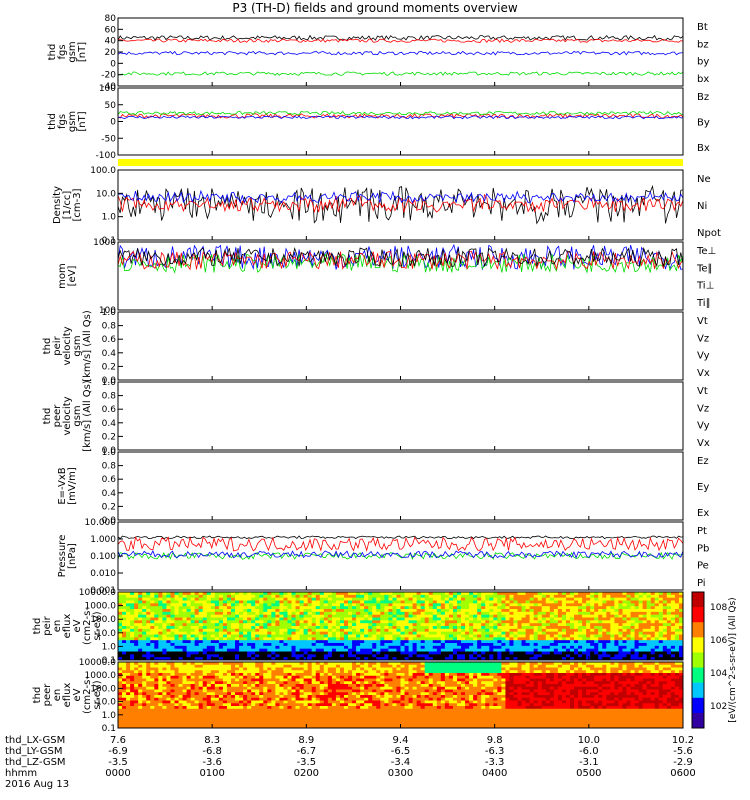 Image resolution: width=750 pixels, height=800 pixels. What do you see at coordinates (111, 53) in the screenshot?
I see `y-tick-label: 20` at bounding box center [111, 53].